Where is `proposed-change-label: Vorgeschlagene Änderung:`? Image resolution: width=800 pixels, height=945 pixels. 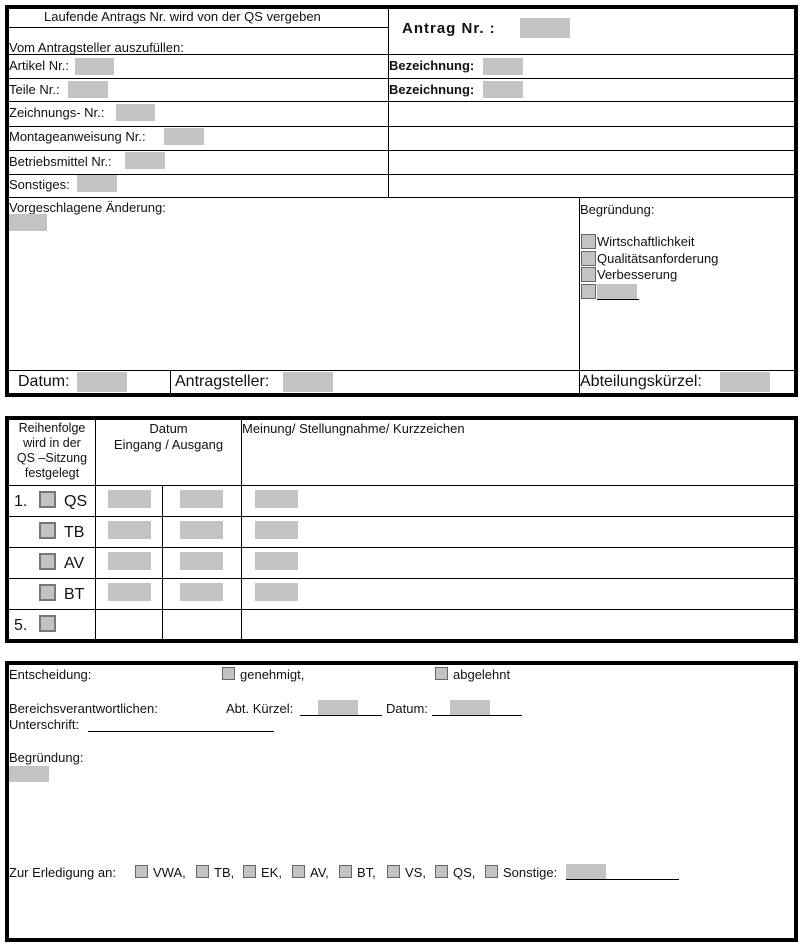 proposed-change-label: Vorgeschlagene Änderung: is located at coordinates (87, 207).